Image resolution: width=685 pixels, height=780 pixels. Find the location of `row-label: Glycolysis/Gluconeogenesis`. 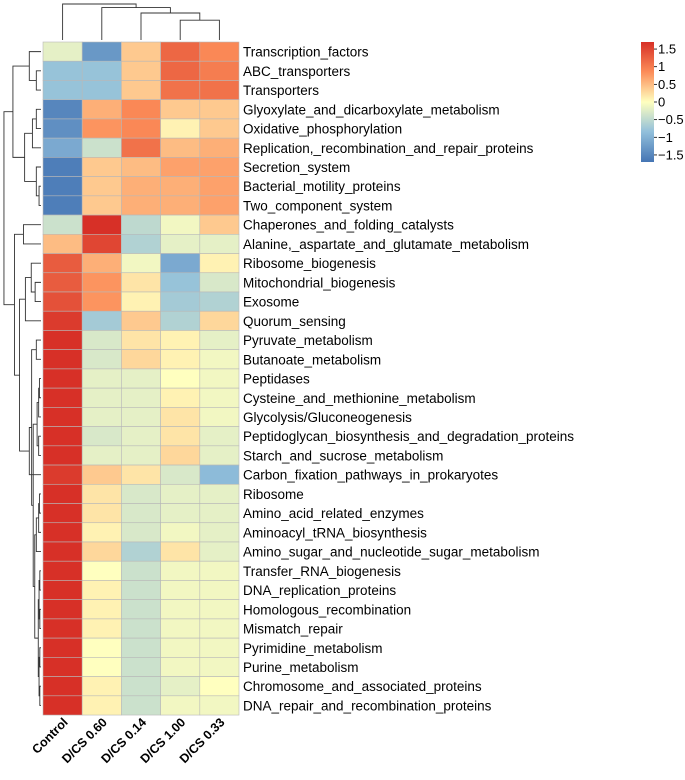

row-label: Glycolysis/Gluconeogenesis is located at coordinates (327, 417).